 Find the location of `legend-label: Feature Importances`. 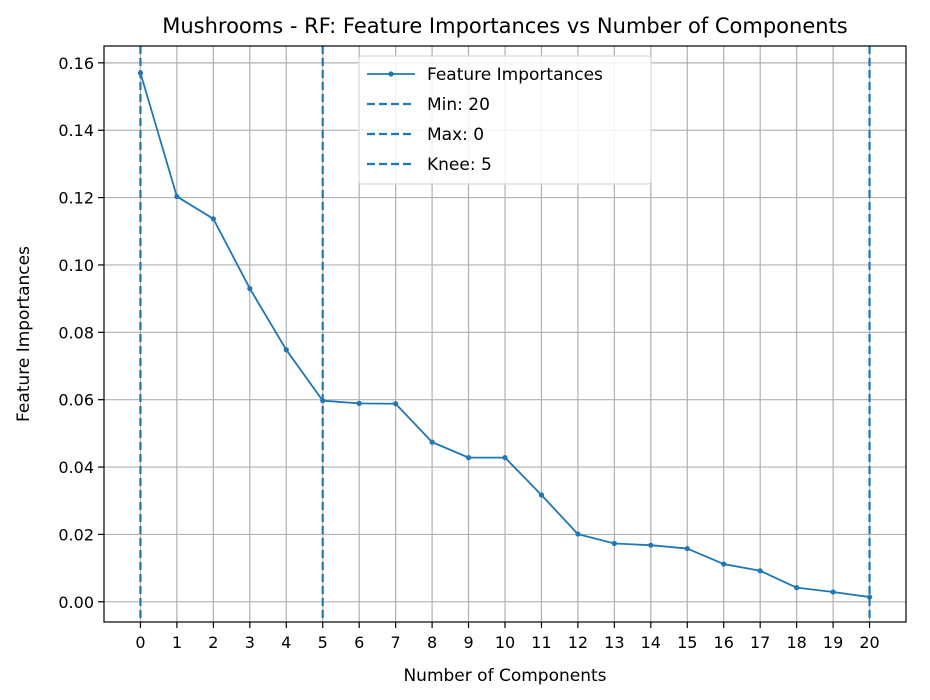

legend-label: Feature Importances is located at coordinates (515, 75).